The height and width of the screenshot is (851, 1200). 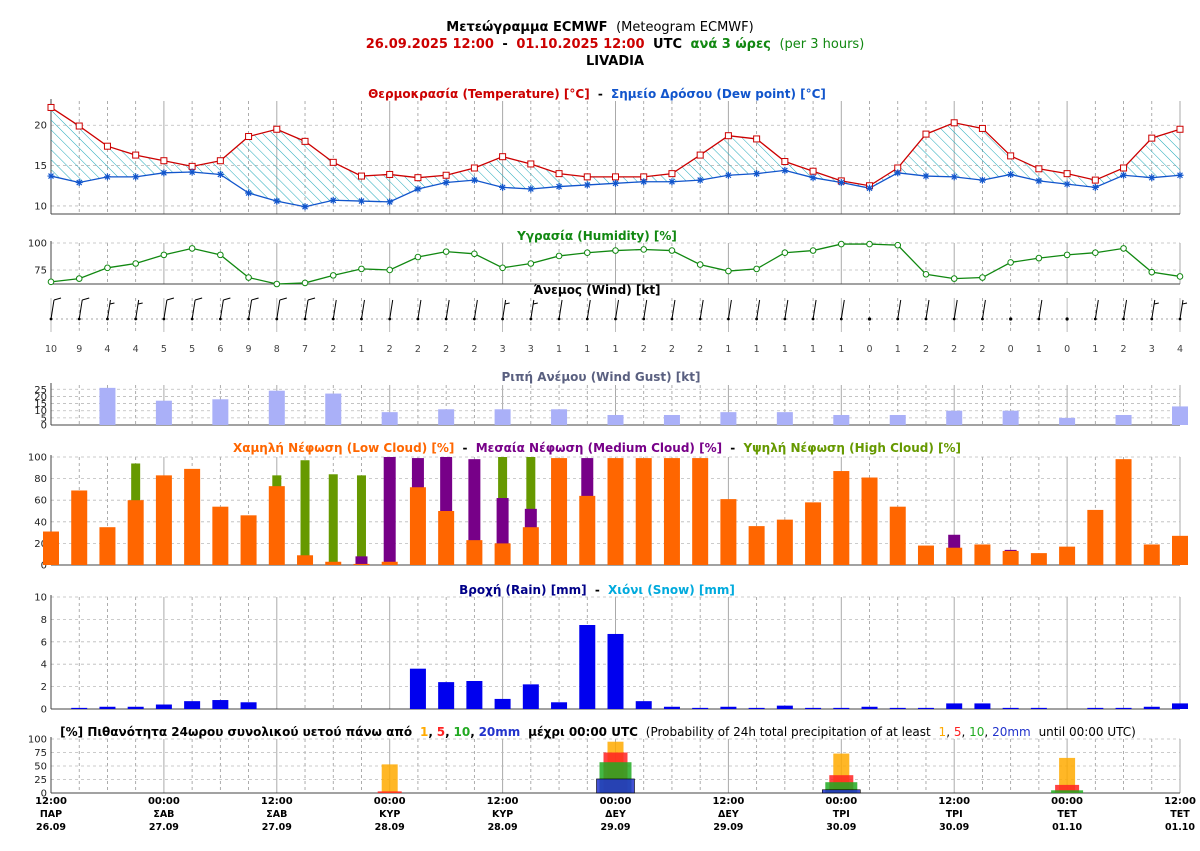 I want to click on prob-ytick-label: 25, so click(x=40, y=780).